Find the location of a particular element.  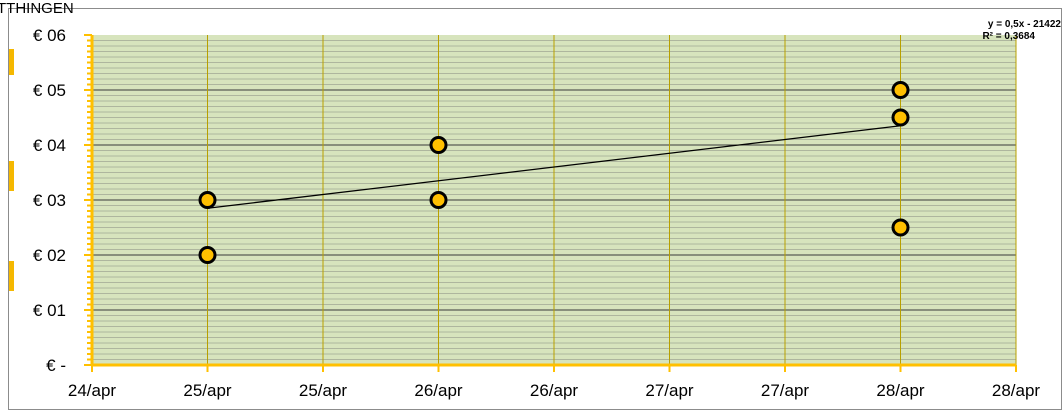

trendline is located at coordinates (554, 167).